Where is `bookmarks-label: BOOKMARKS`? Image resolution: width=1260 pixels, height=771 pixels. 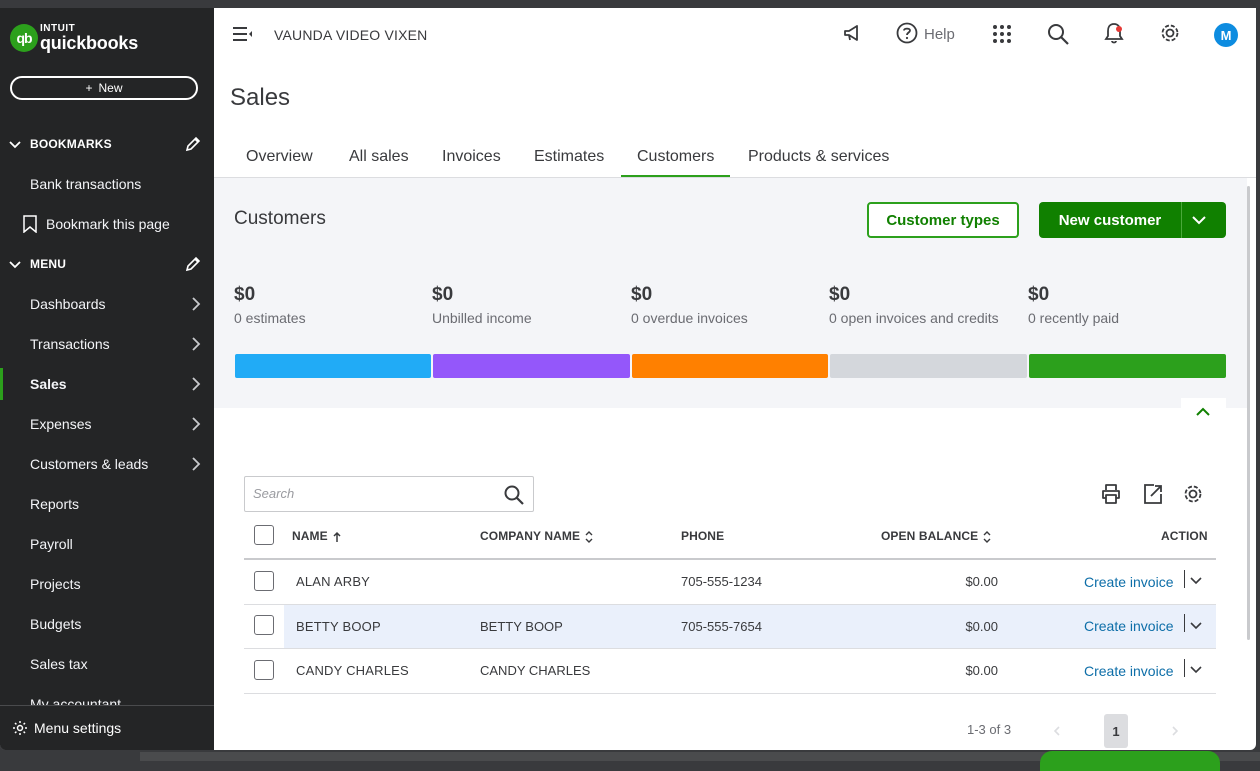 bookmarks-label: BOOKMARKS is located at coordinates (71, 144).